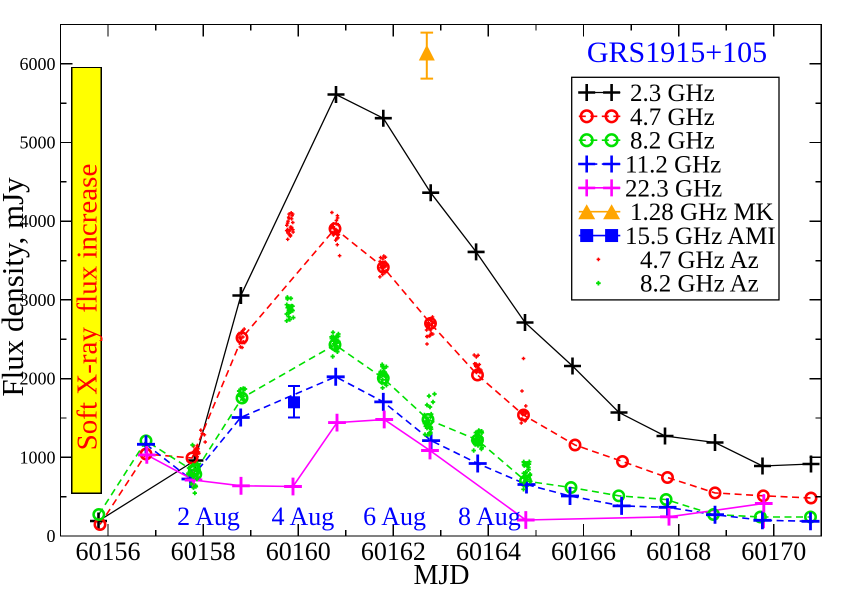  What do you see at coordinates (672, 93) in the screenshot?
I see `svg-text: 2.3 GHz` at bounding box center [672, 93].